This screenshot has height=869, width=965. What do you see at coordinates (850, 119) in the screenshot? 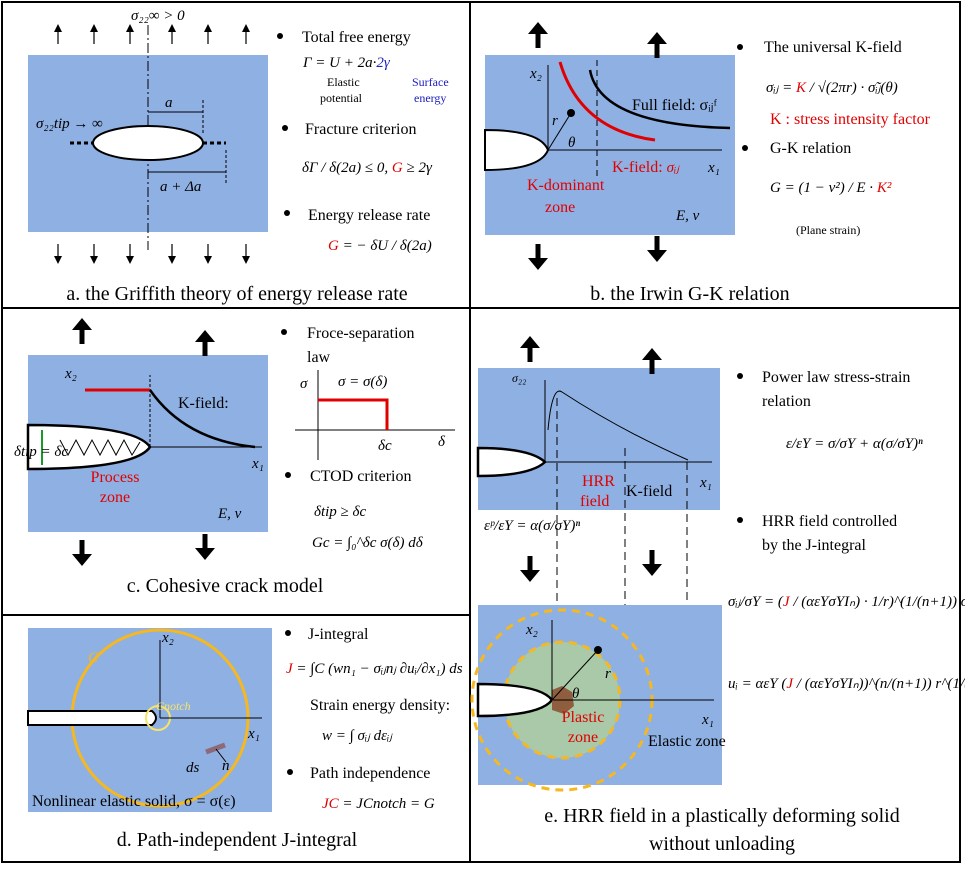
I see `note: K : stress intensity factor` at bounding box center [850, 119].